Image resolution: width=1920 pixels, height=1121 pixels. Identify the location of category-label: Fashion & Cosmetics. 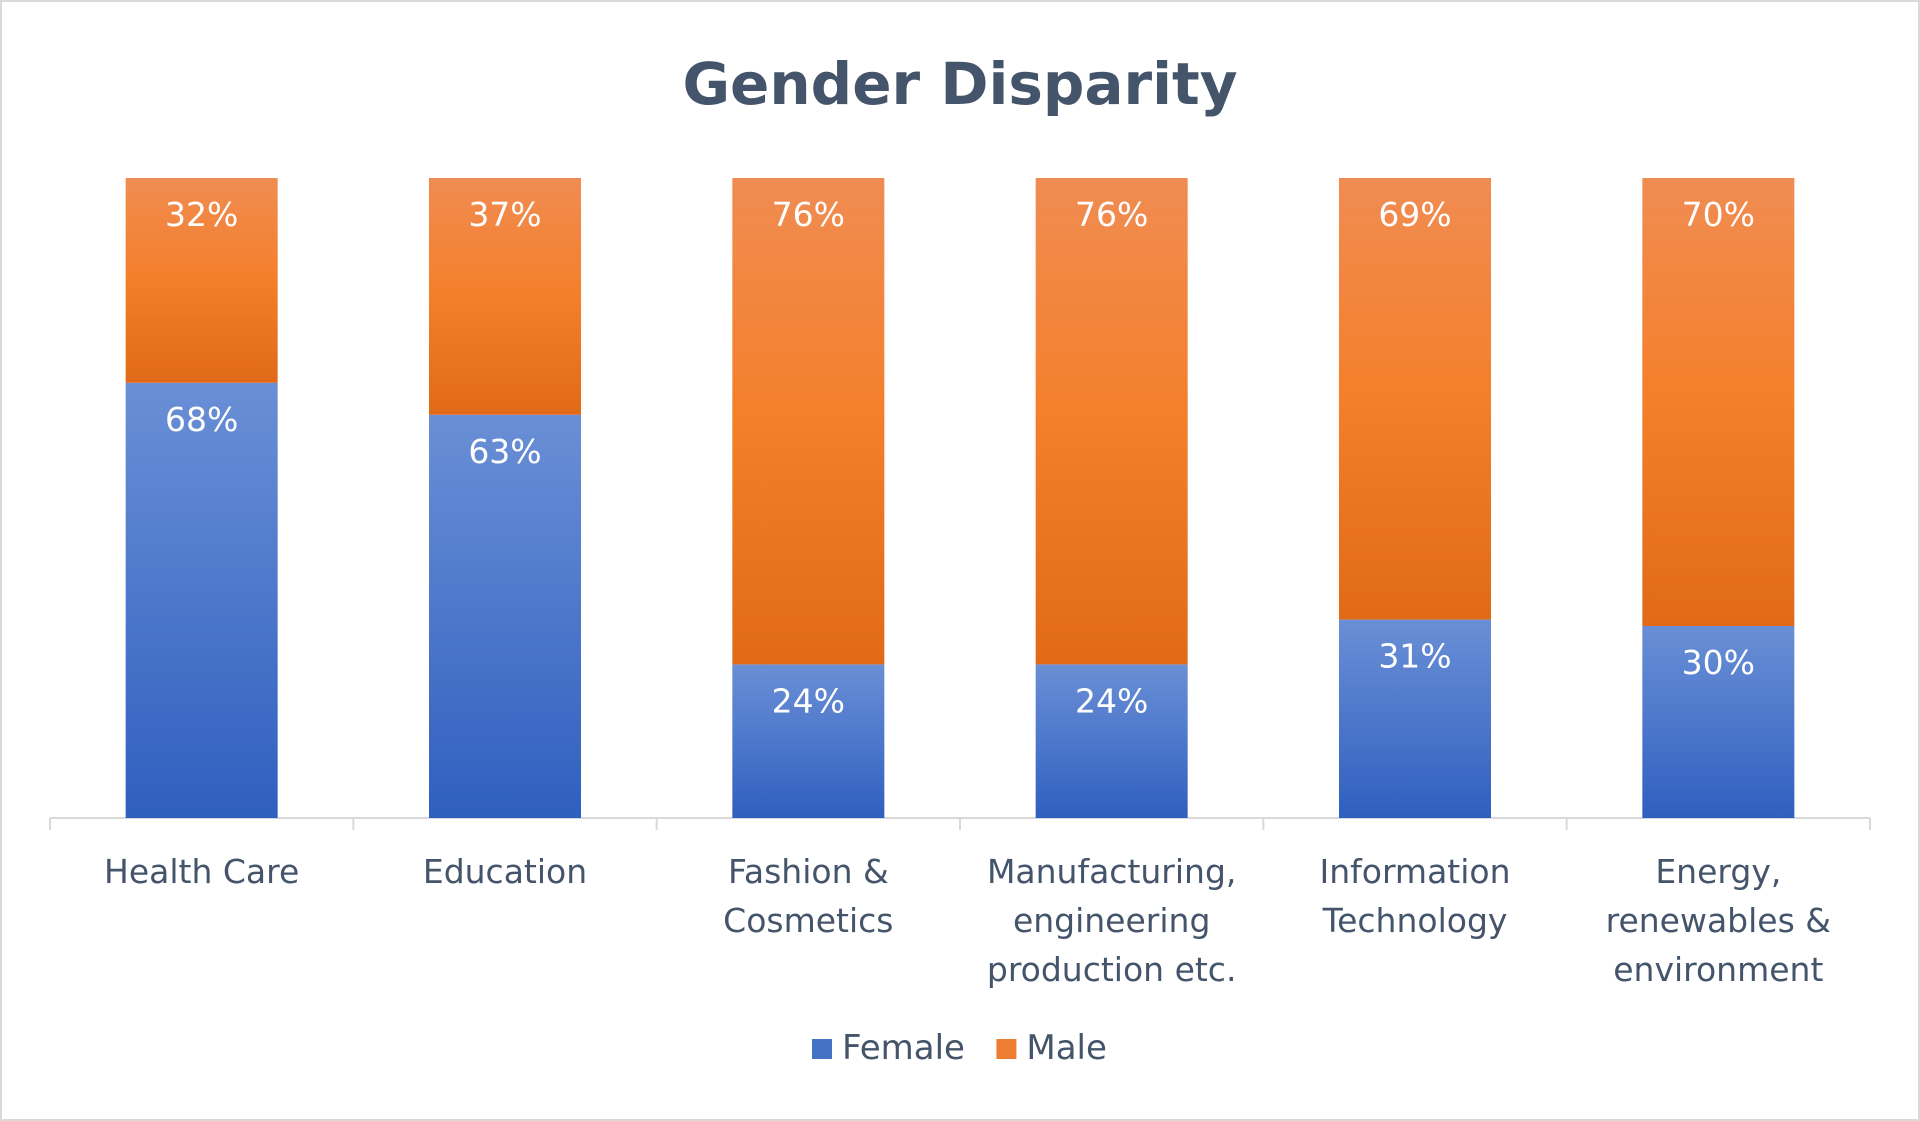
(808, 896).